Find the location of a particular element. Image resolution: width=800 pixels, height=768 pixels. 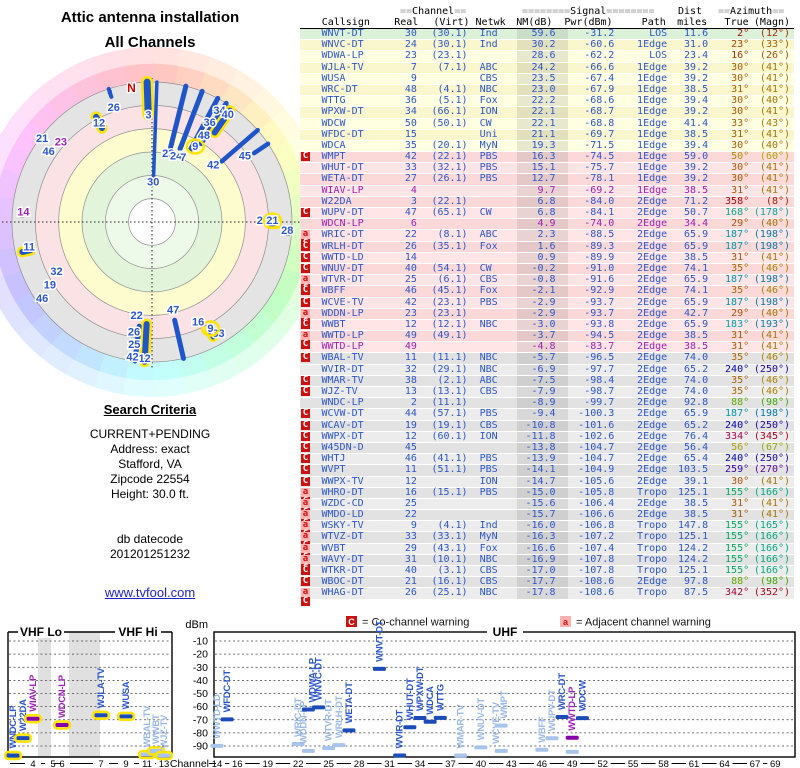

svg-text: 31 is located at coordinates (389, 763).